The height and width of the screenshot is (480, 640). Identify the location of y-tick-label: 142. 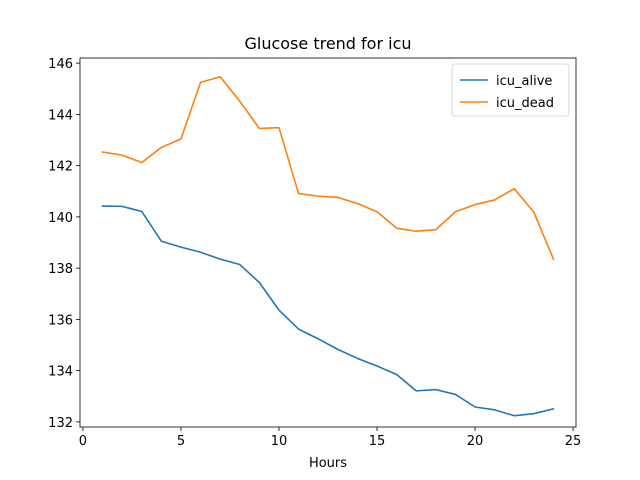
(60, 167).